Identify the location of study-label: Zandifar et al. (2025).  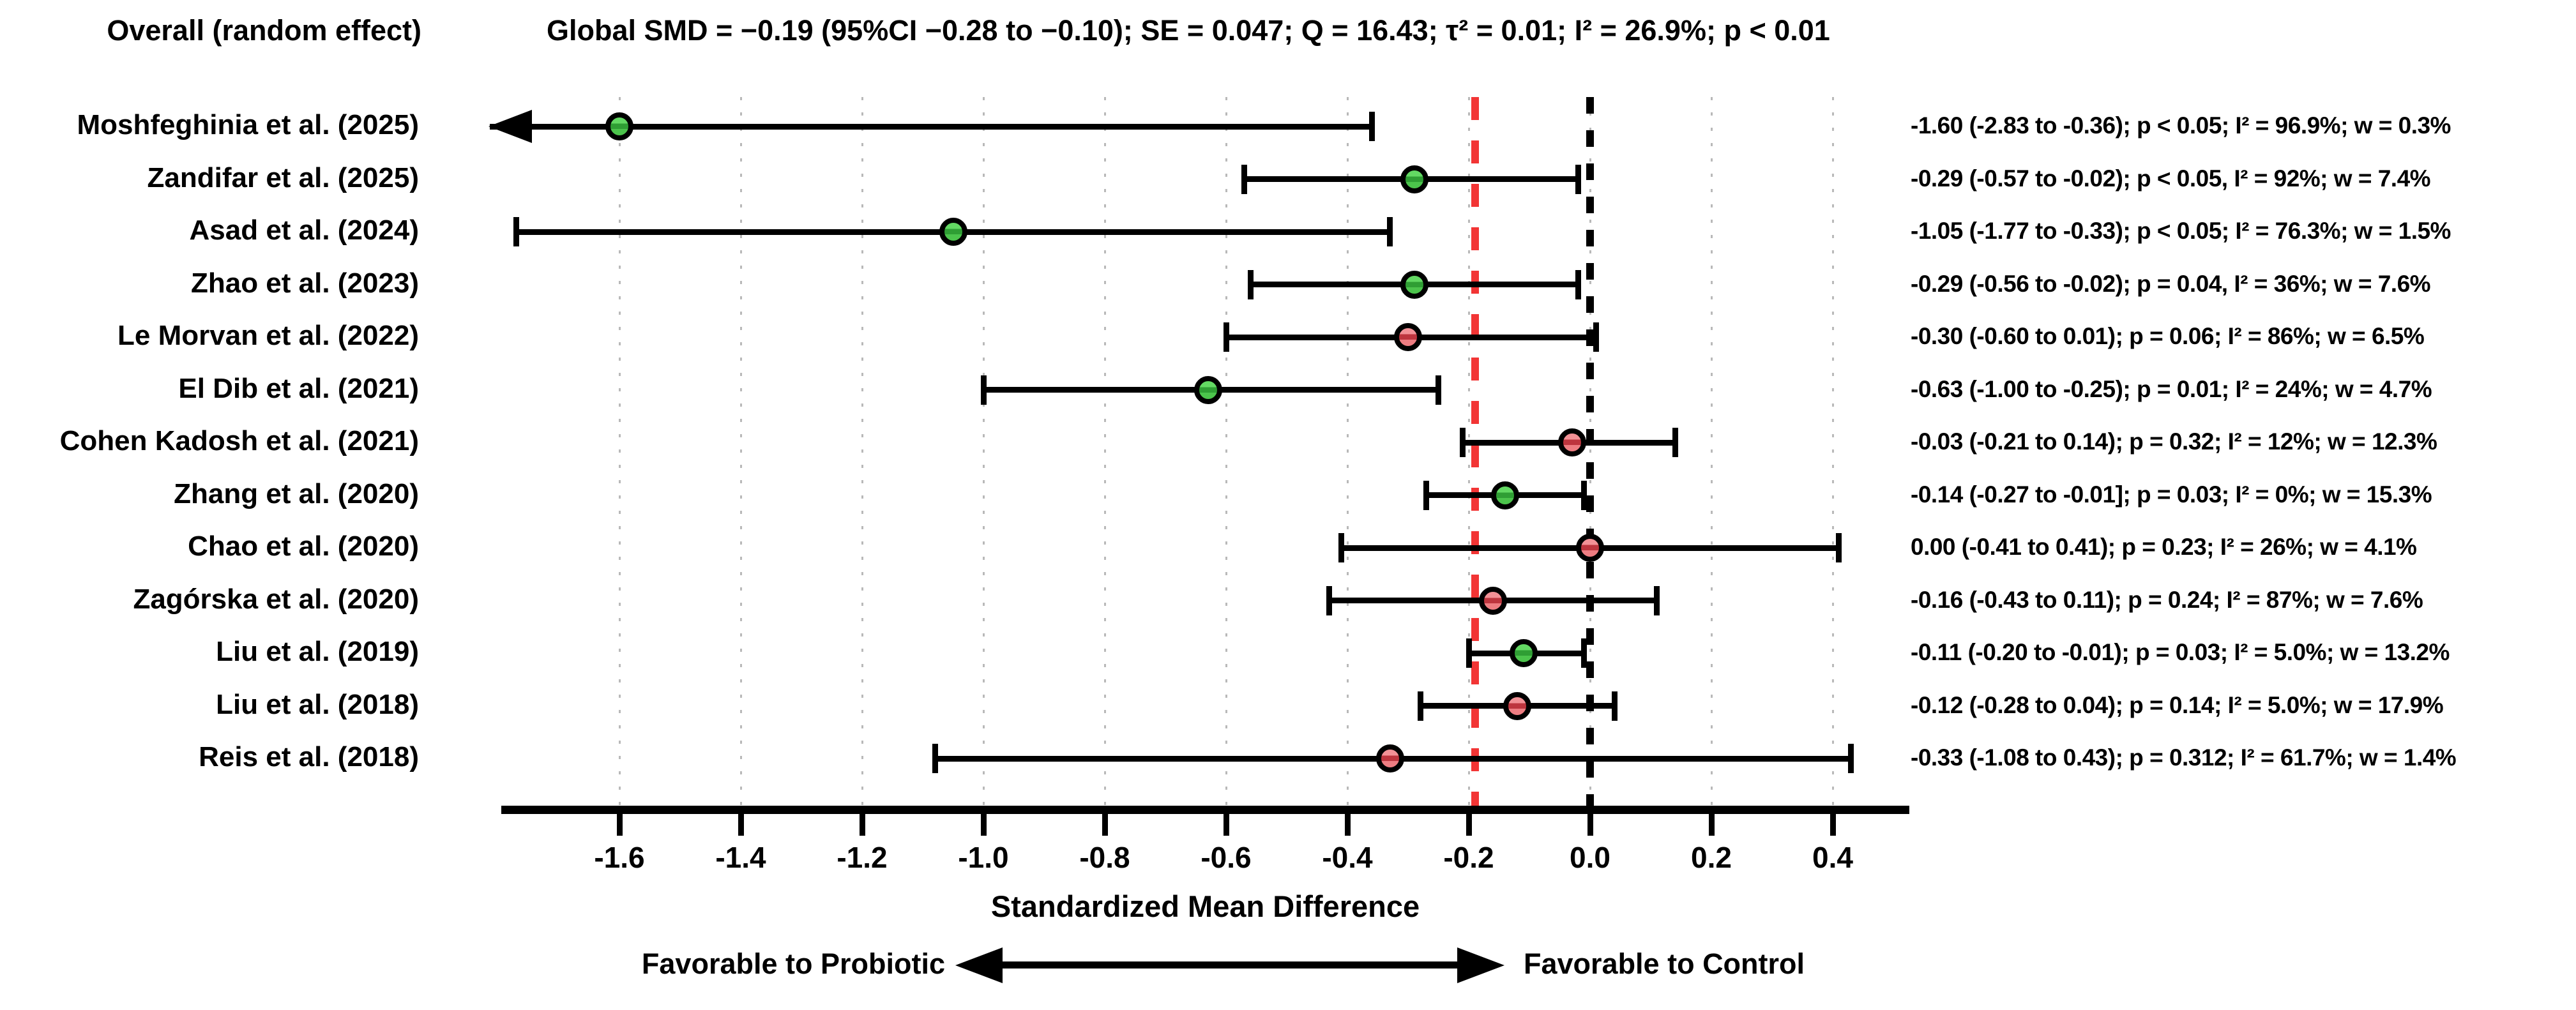
(283, 177).